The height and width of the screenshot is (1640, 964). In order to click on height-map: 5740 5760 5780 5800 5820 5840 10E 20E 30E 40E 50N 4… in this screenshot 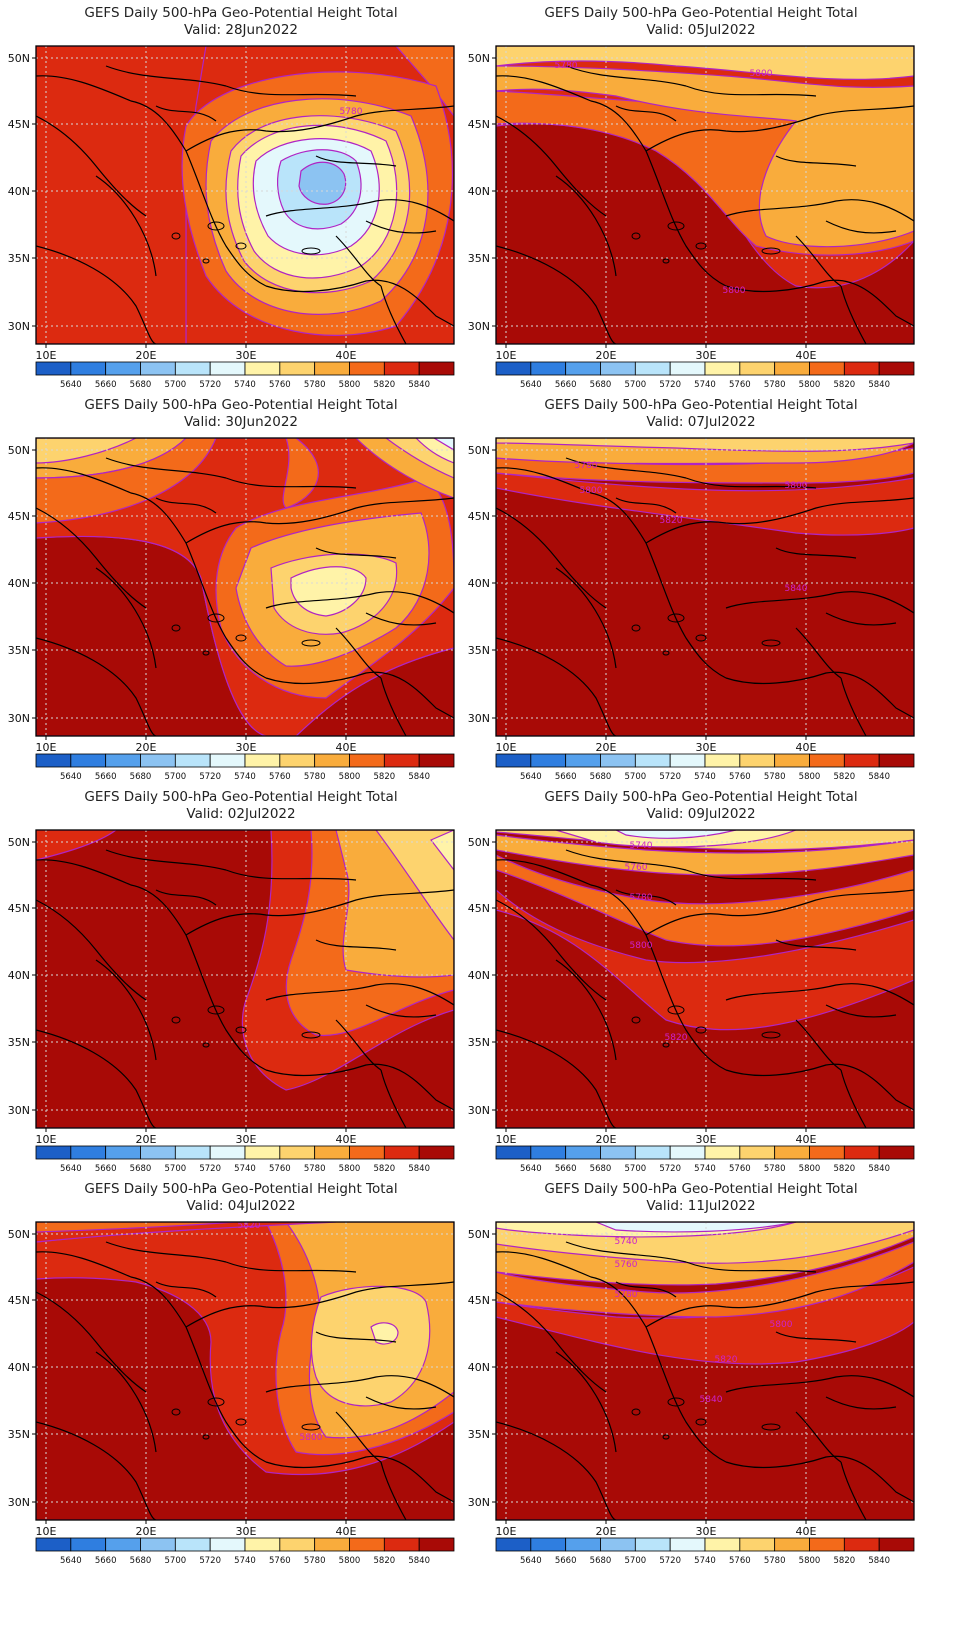, I will do `click(691, 1393)`.